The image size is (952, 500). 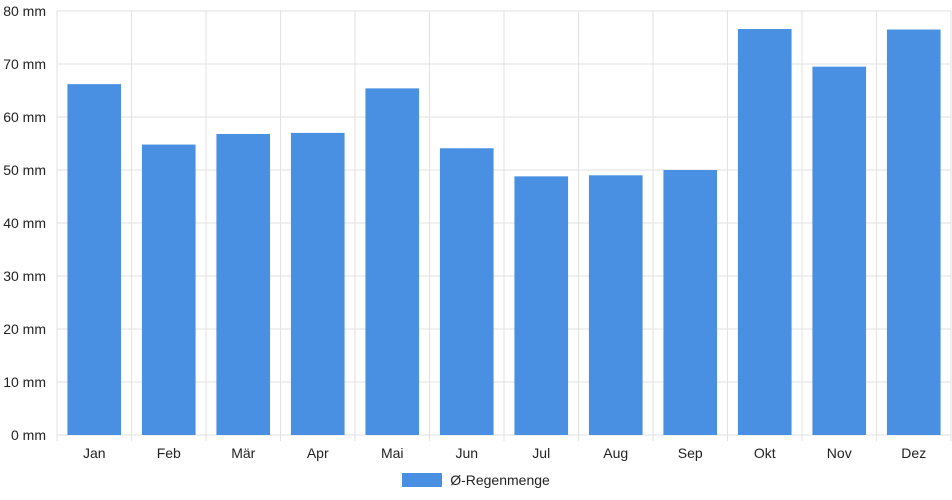 I want to click on x-tick-label: Aug, so click(x=615, y=453).